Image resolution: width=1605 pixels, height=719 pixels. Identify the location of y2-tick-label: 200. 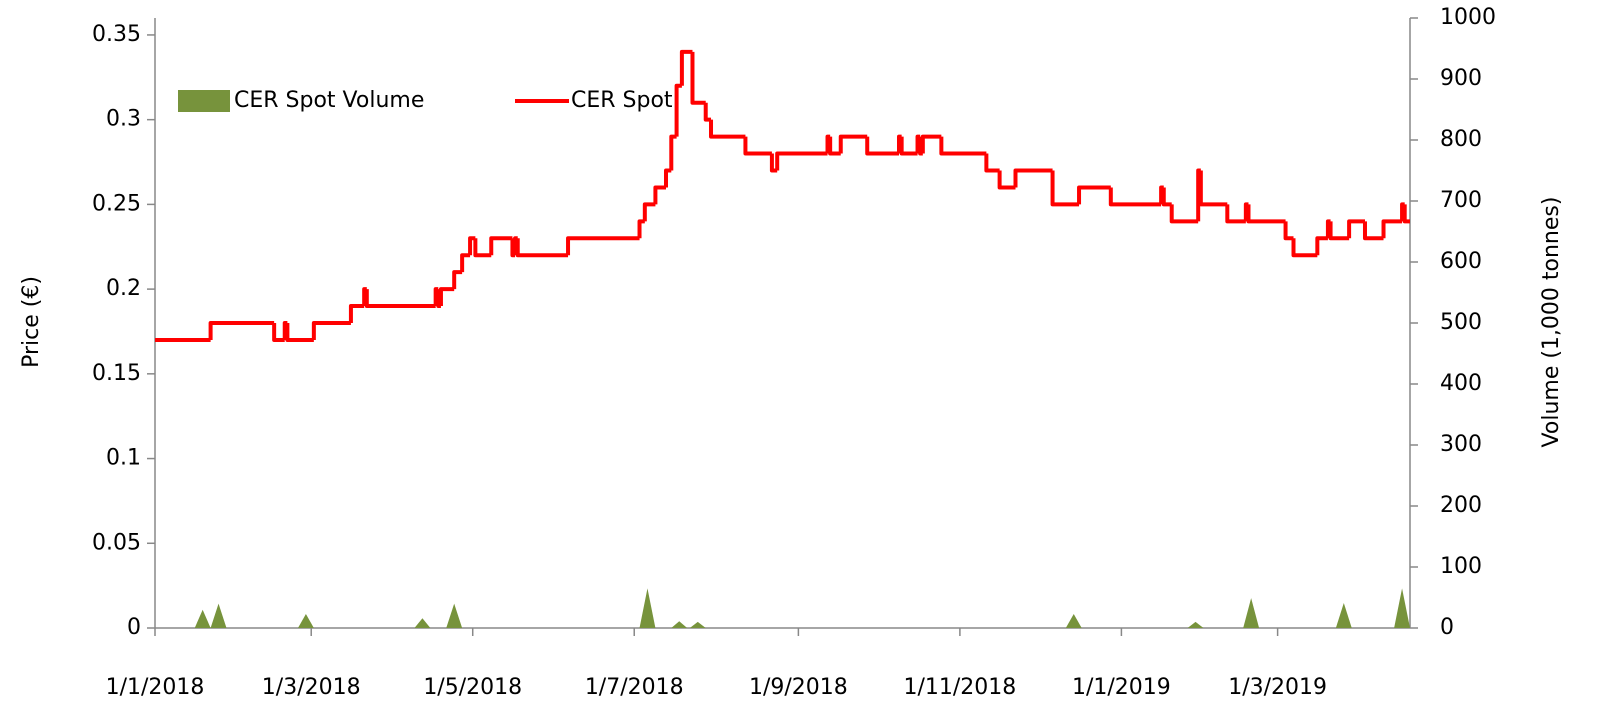
(1461, 505).